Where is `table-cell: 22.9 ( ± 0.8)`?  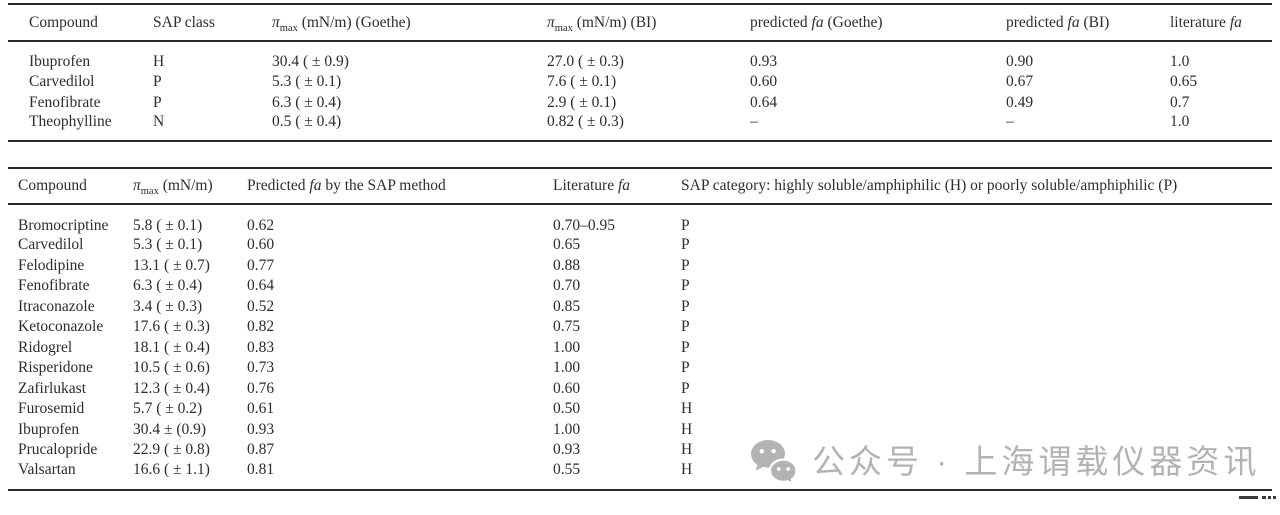 table-cell: 22.9 ( ± 0.8) is located at coordinates (171, 450).